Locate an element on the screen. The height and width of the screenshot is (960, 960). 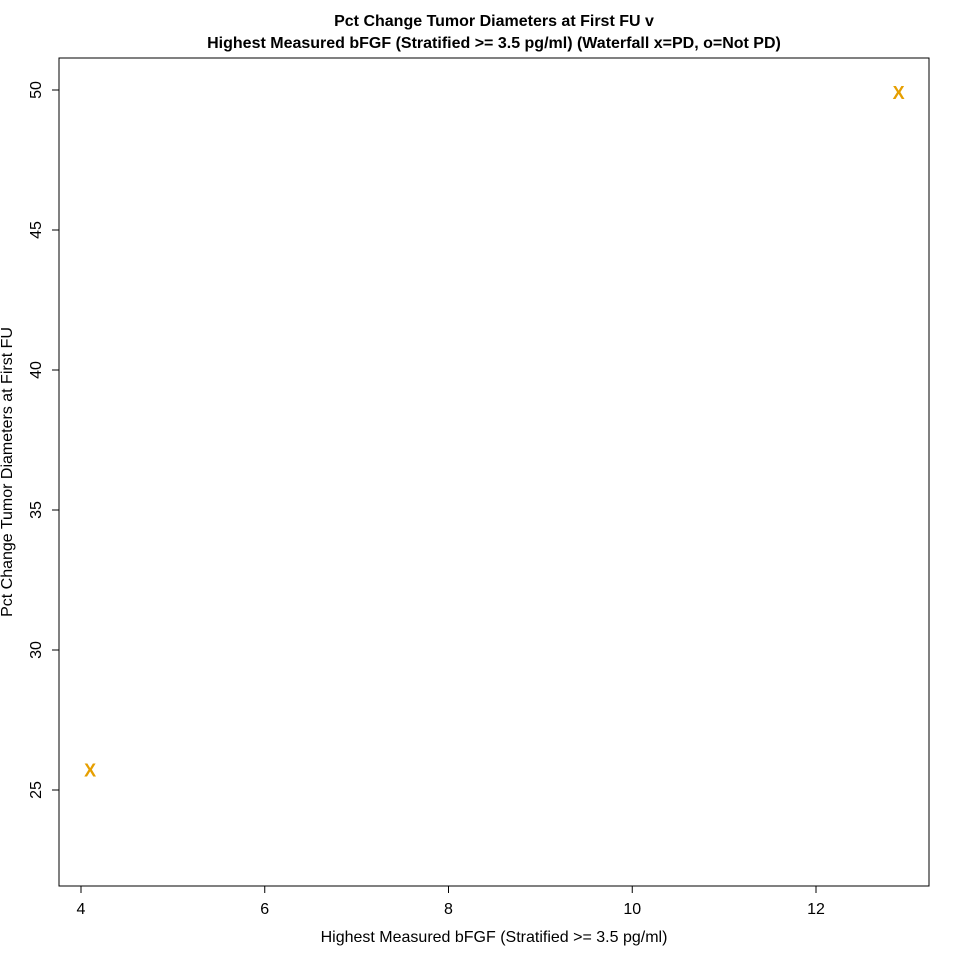
x-tick-label: 4 is located at coordinates (81, 909).